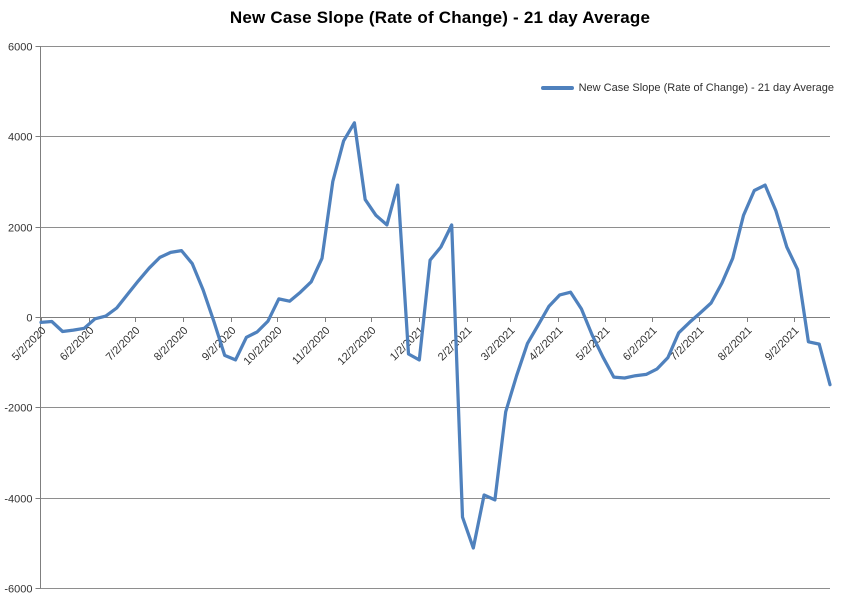  What do you see at coordinates (123, 344) in the screenshot?
I see `x-tick-label: 7/2/2020` at bounding box center [123, 344].